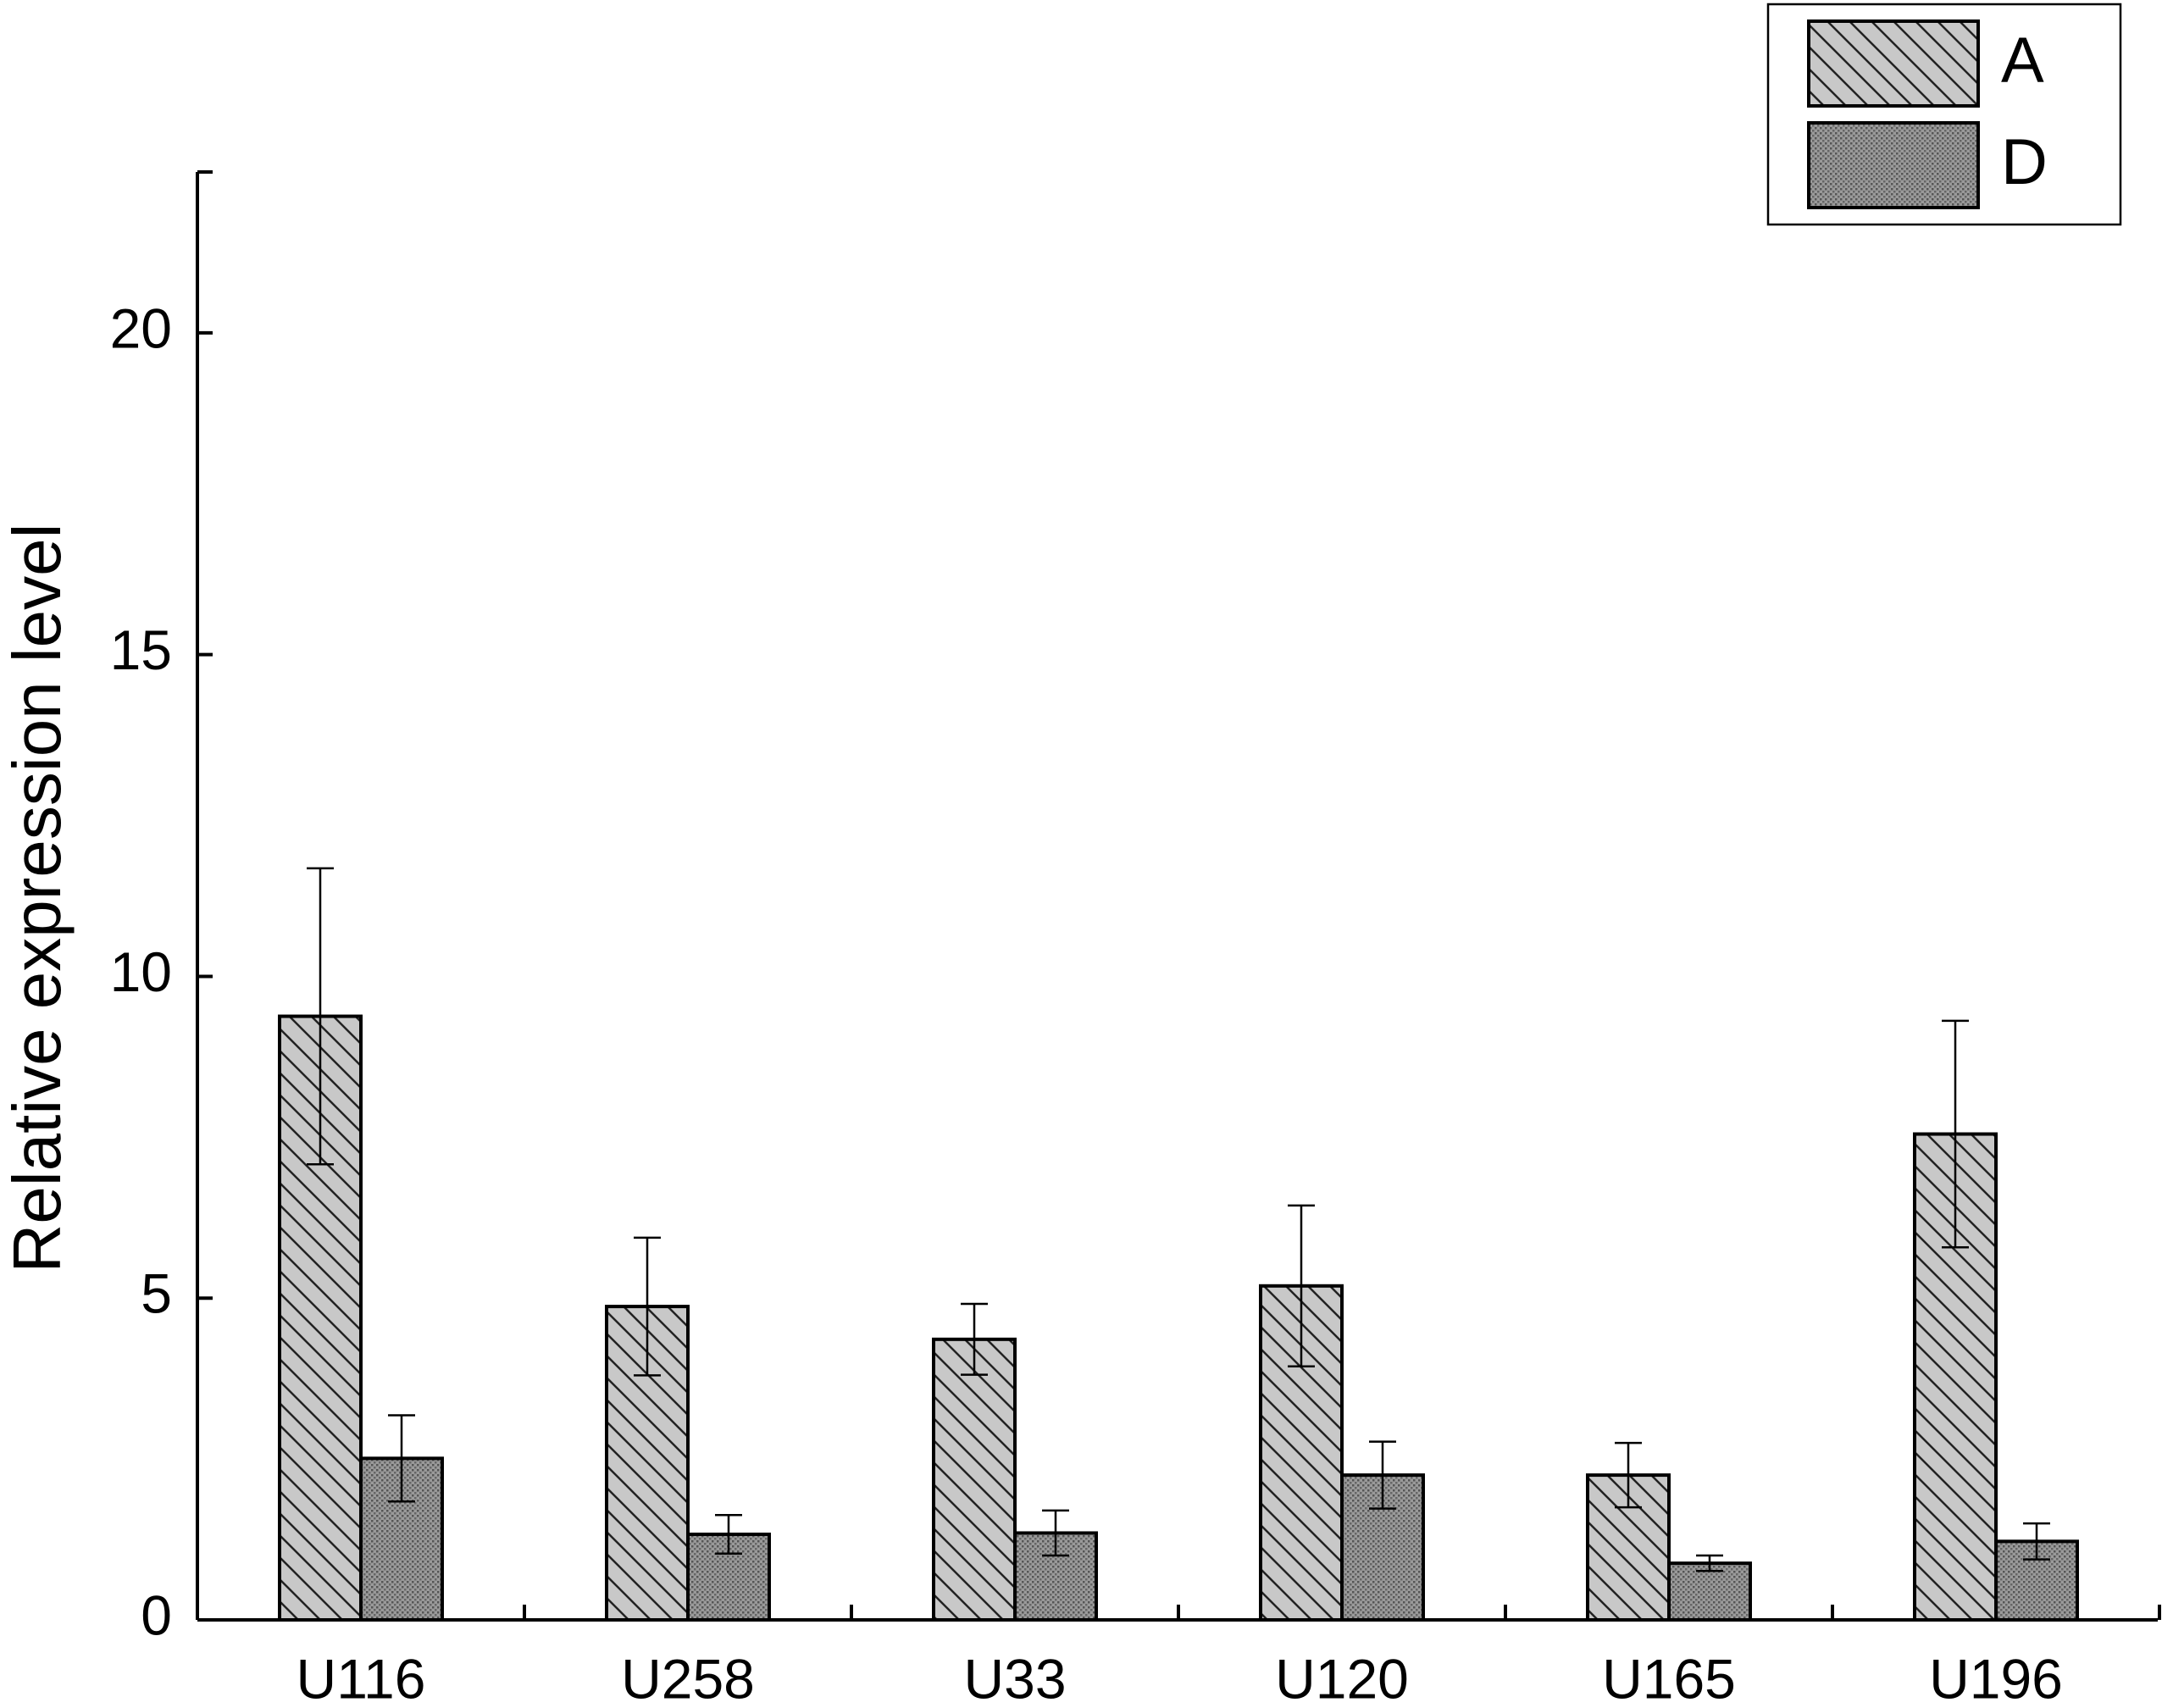 Image resolution: width=2162 pixels, height=1708 pixels. Describe the element at coordinates (688, 1677) in the screenshot. I see `x-tick-label: U258` at that location.